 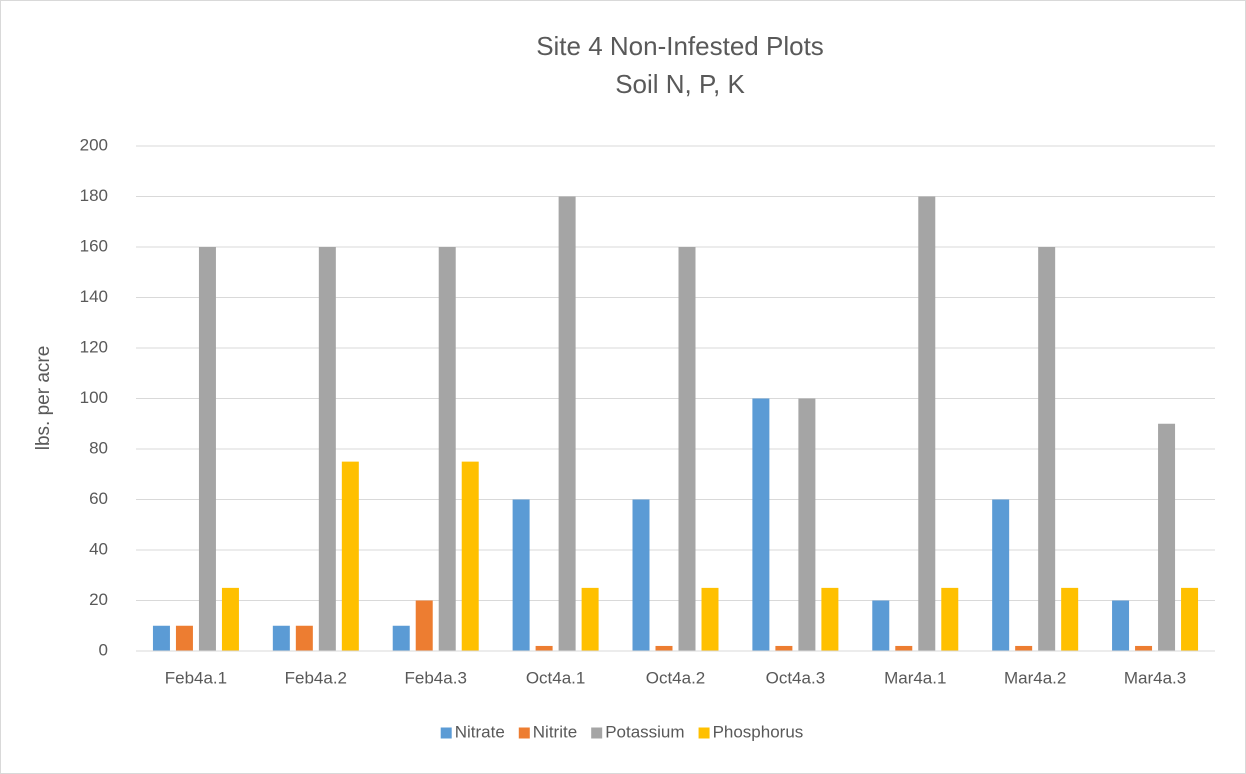 What do you see at coordinates (94, 245) in the screenshot?
I see `y-tick-label: 160` at bounding box center [94, 245].